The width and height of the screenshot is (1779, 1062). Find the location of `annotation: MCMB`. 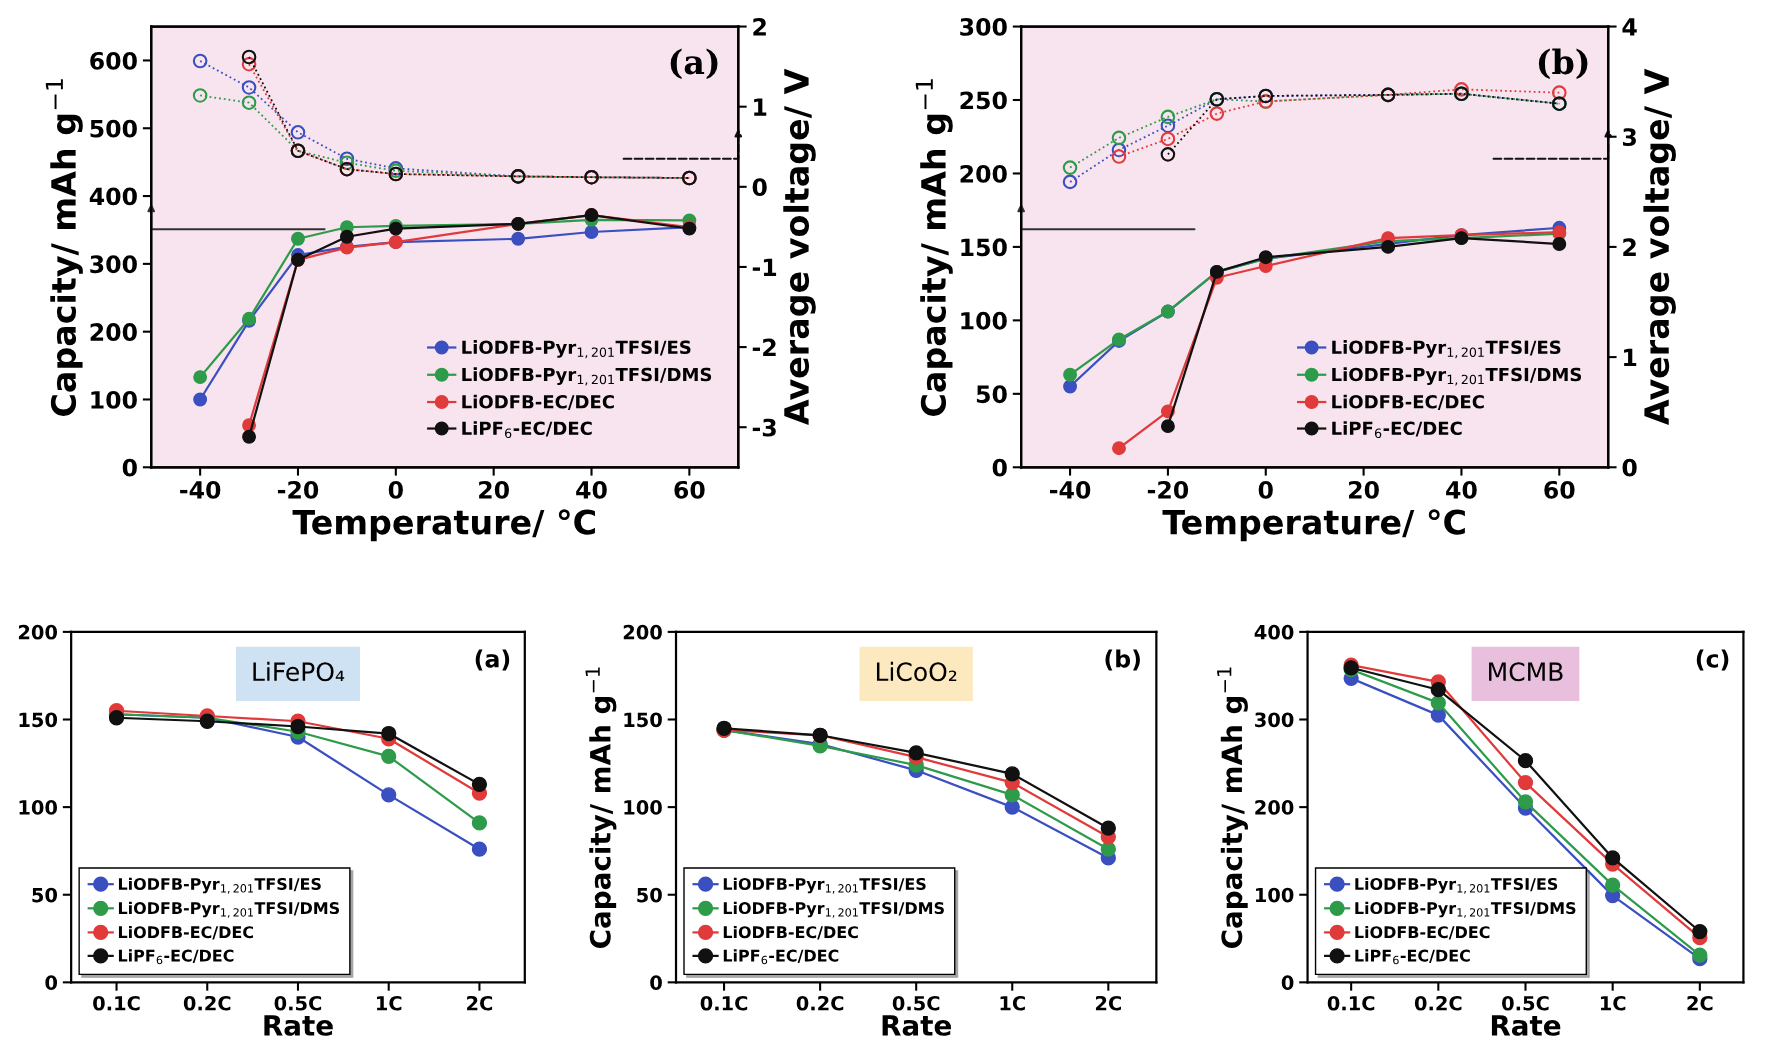

annotation: MCMB is located at coordinates (1526, 672).